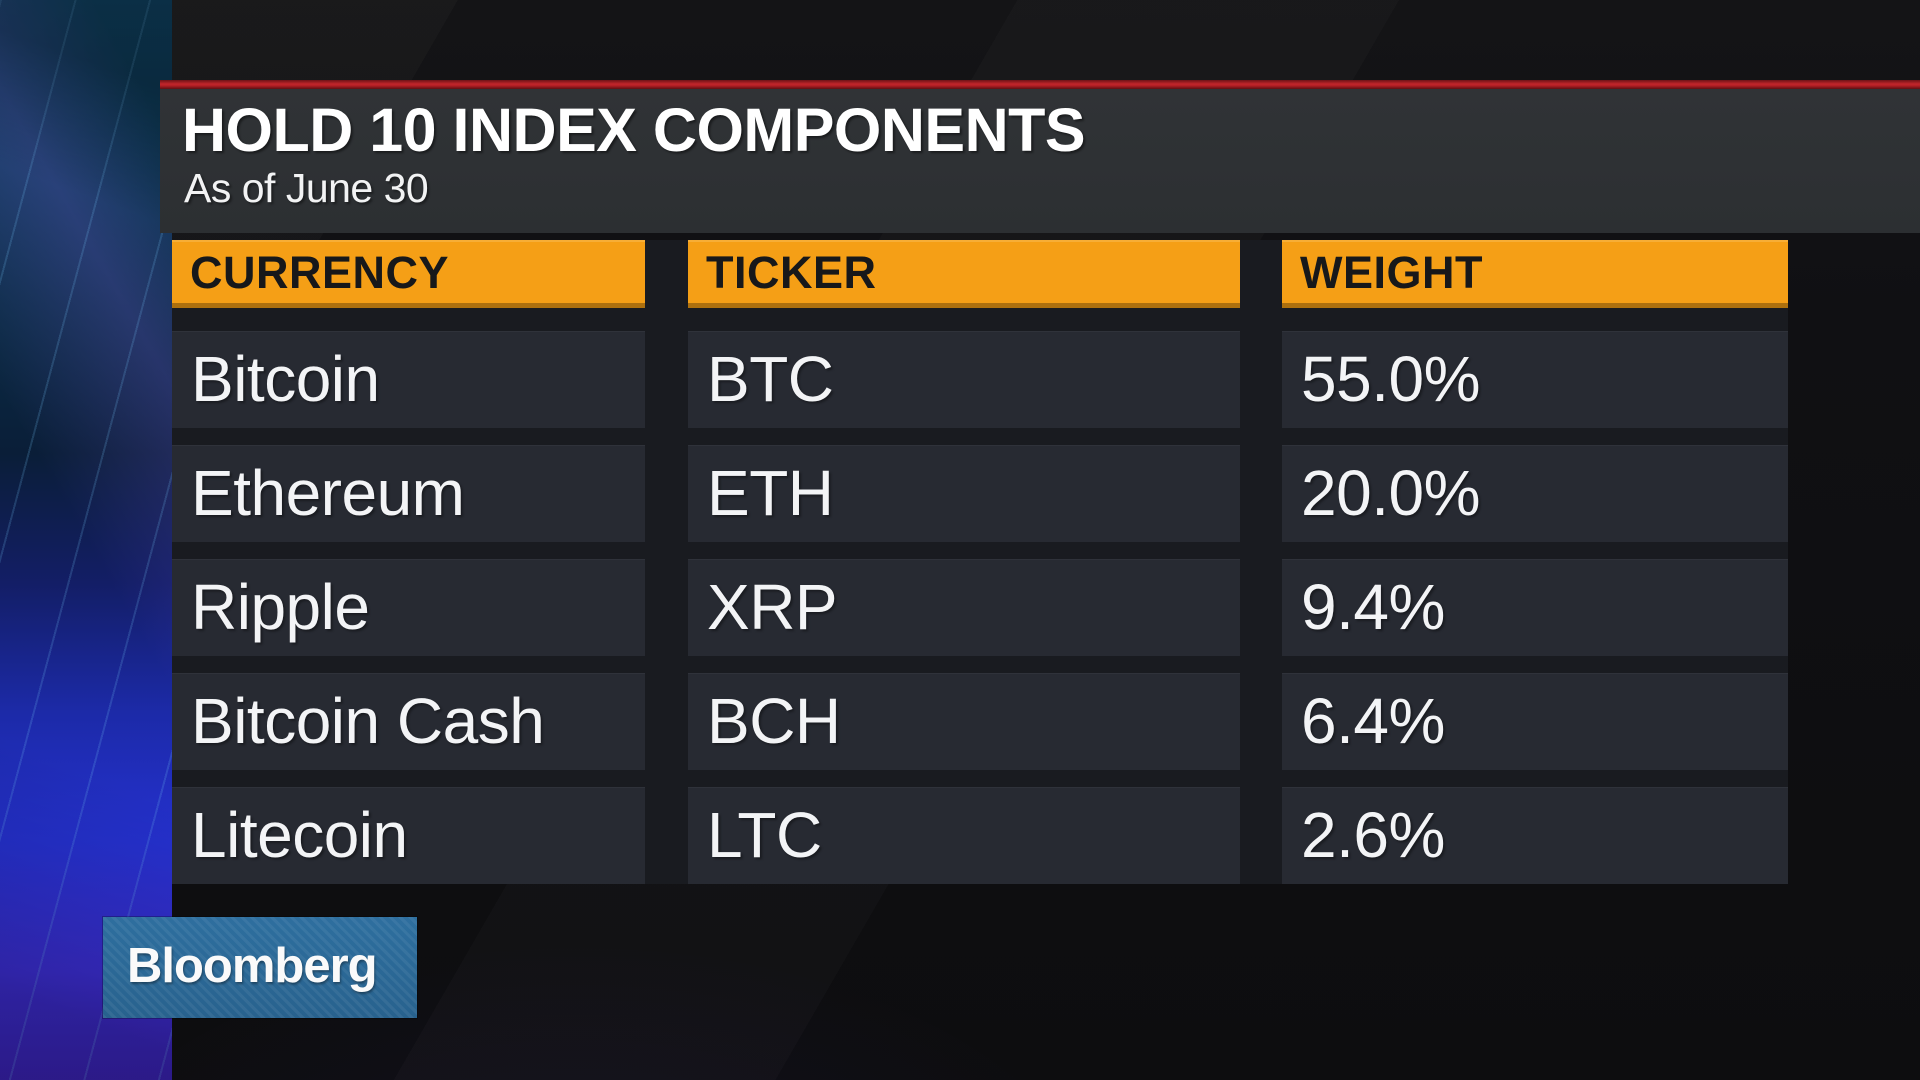  Describe the element at coordinates (1535, 607) in the screenshot. I see `table-cell-weight: 9.4%` at that location.